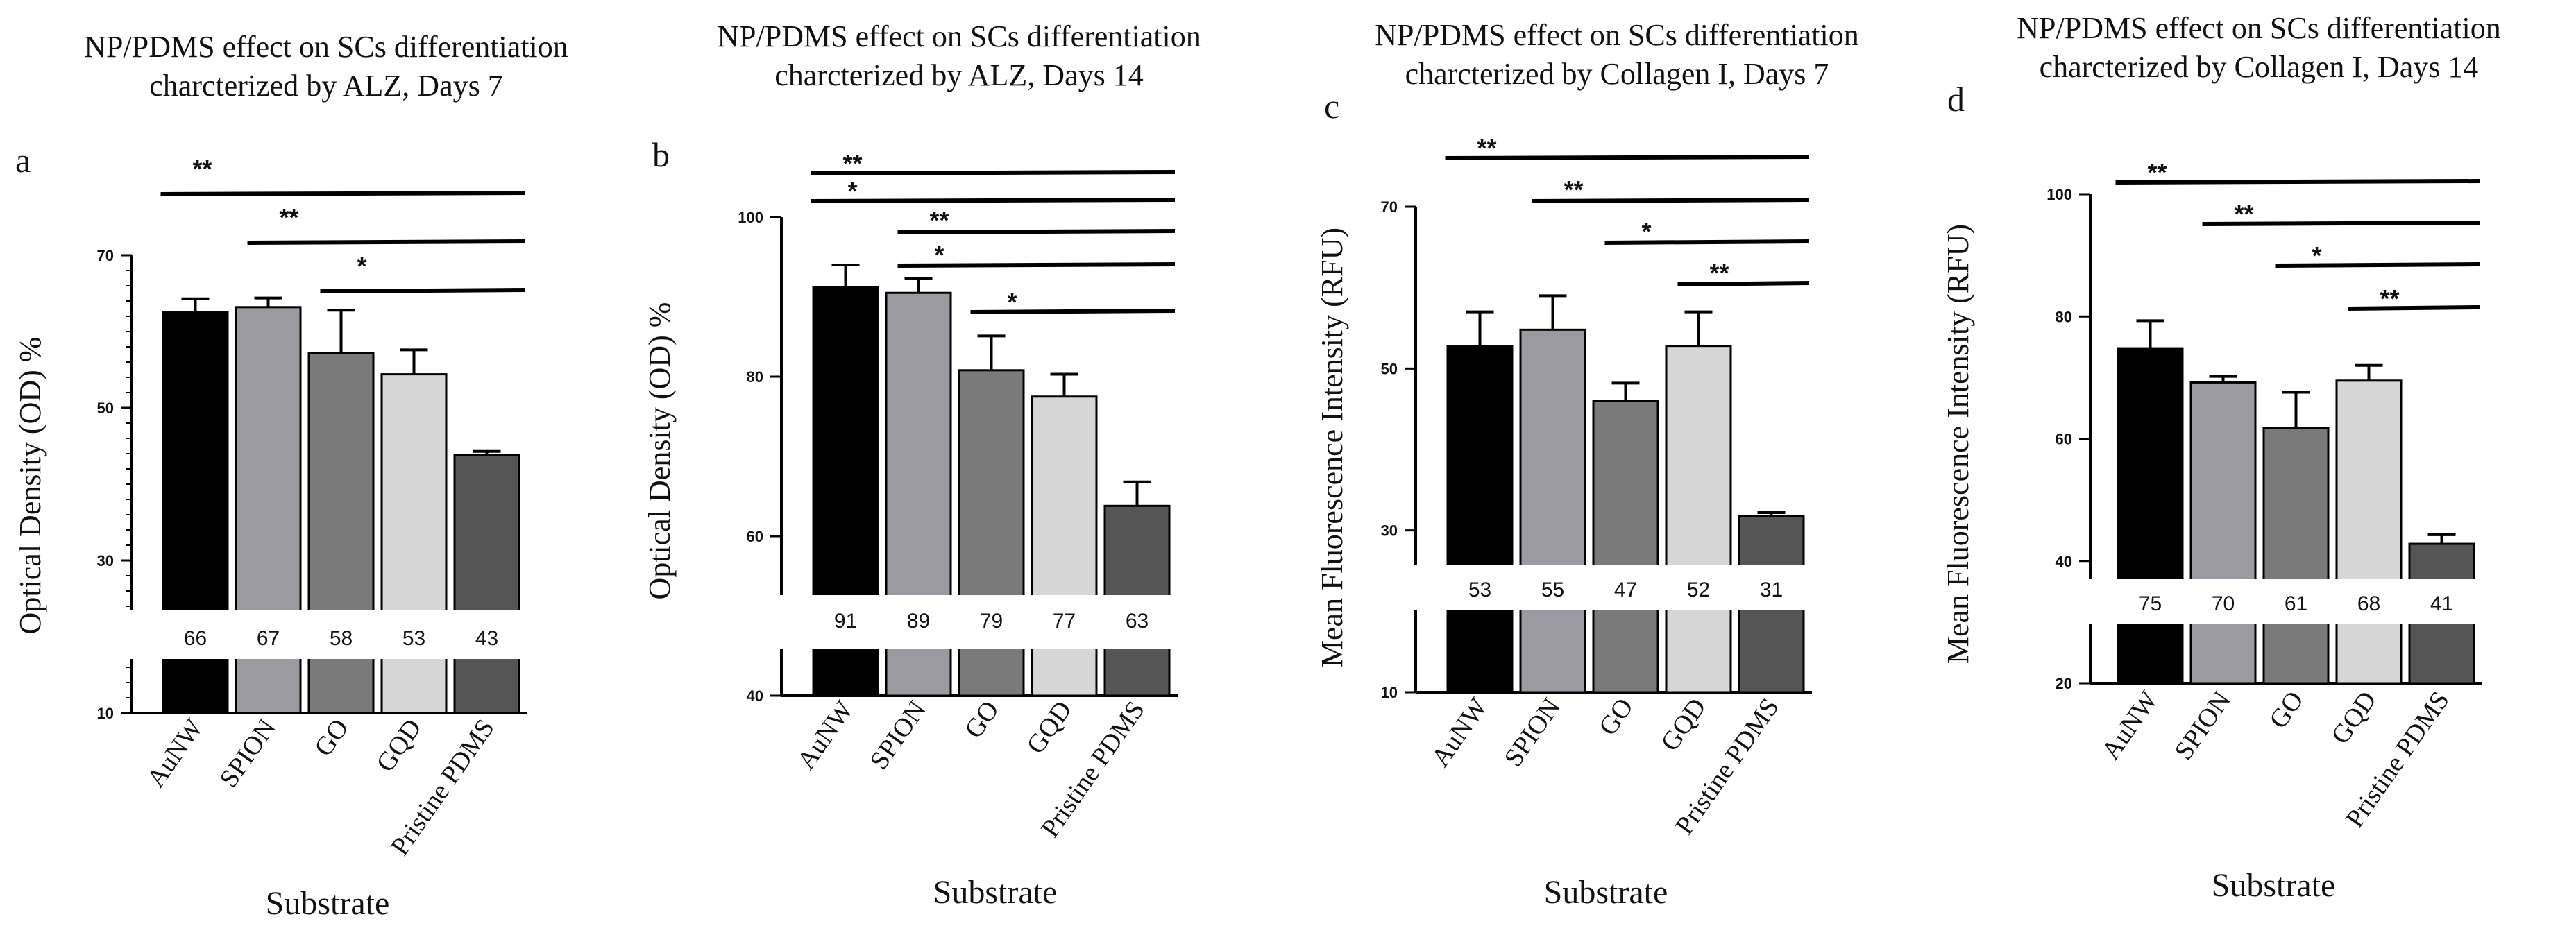  Describe the element at coordinates (1553, 589) in the screenshot. I see `data-label: 55` at that location.